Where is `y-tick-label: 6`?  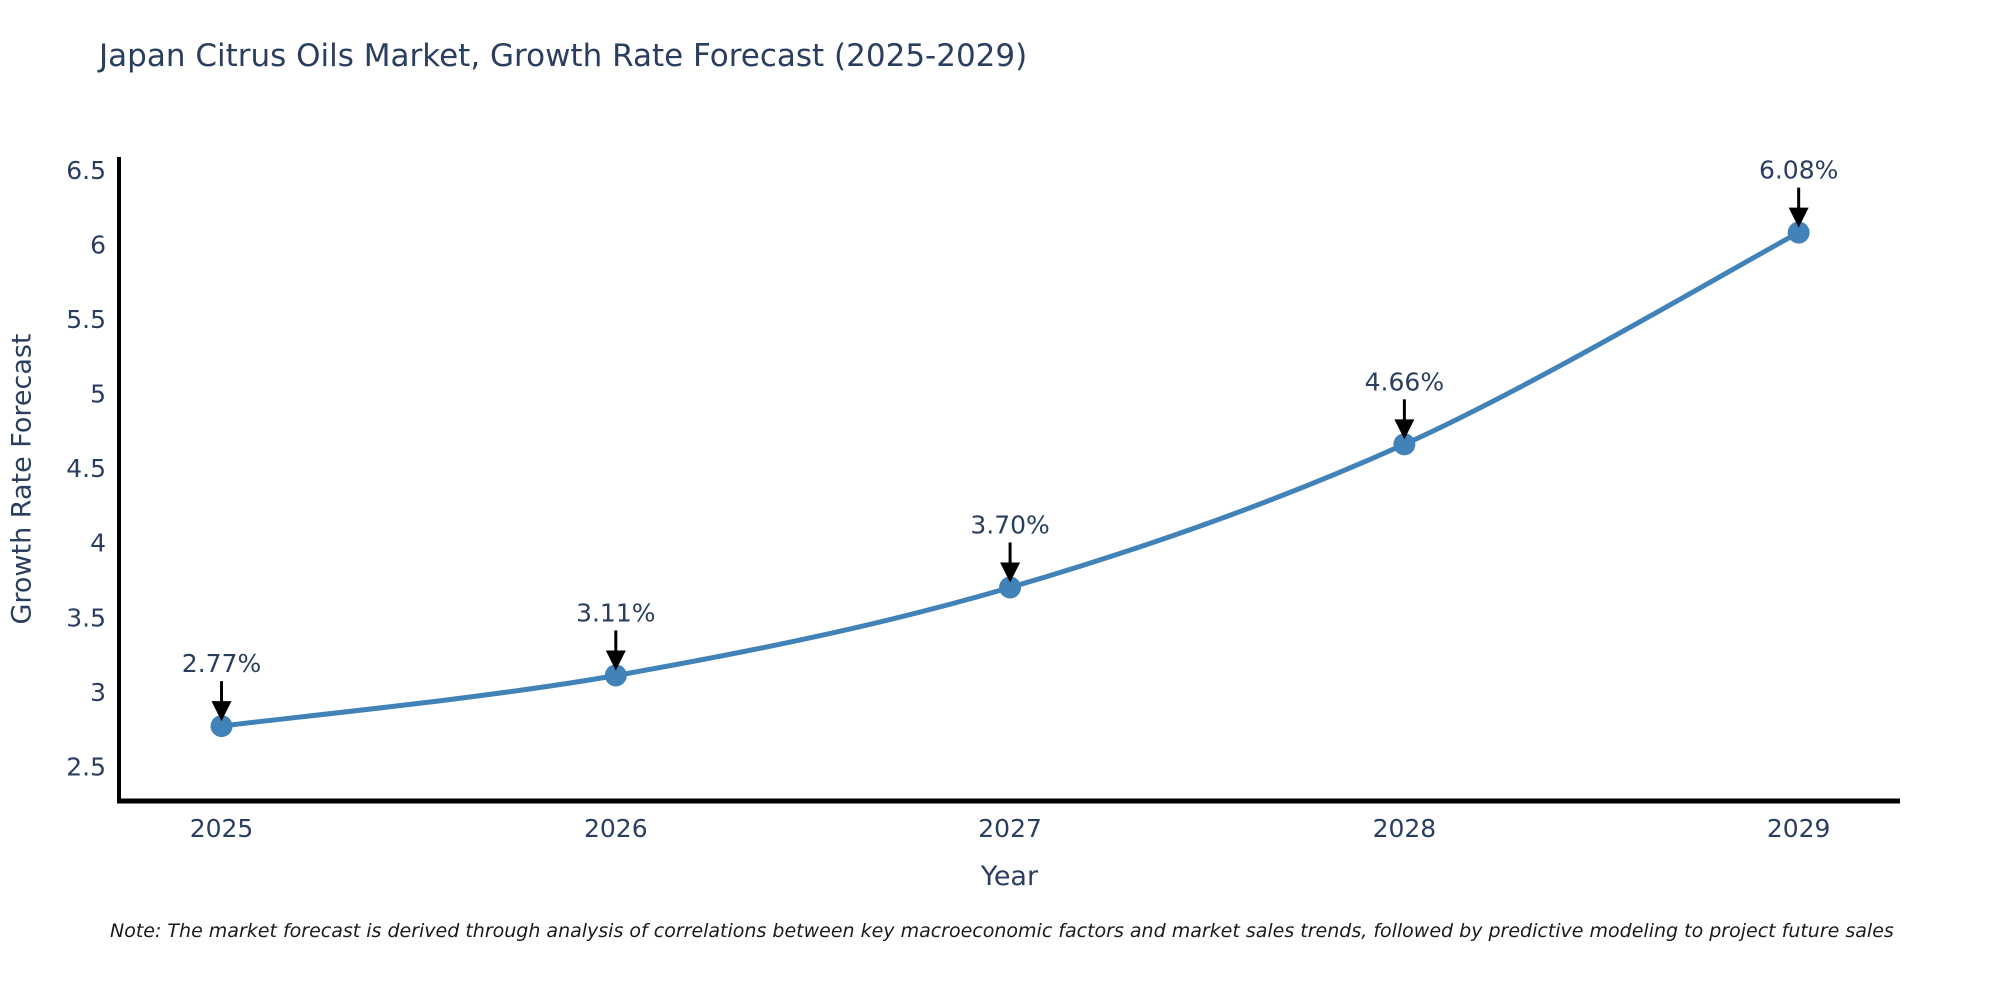
y-tick-label: 6 is located at coordinates (98, 245).